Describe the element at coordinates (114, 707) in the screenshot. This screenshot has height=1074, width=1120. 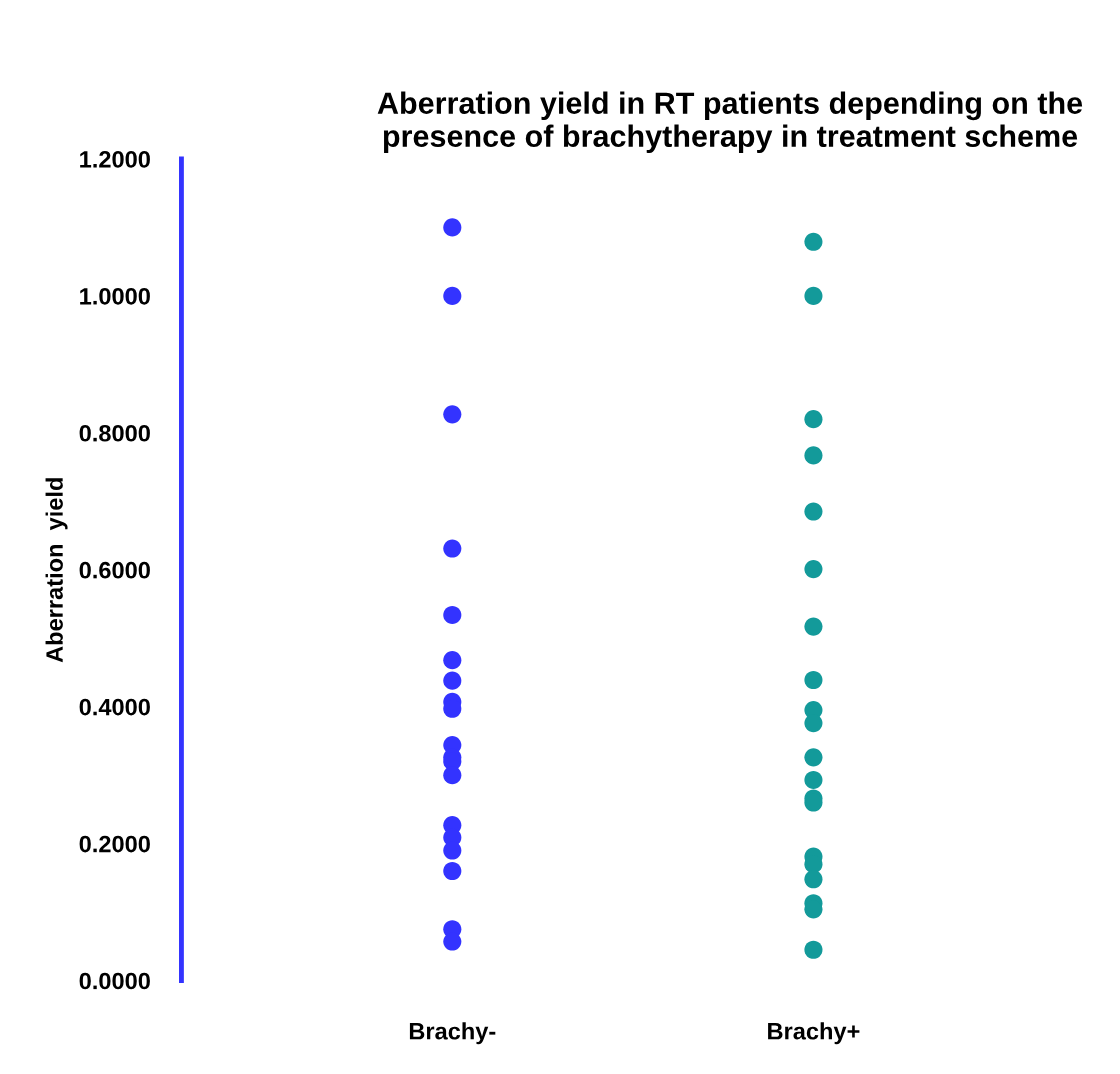
I see `y-tick-label: 0.4000` at that location.